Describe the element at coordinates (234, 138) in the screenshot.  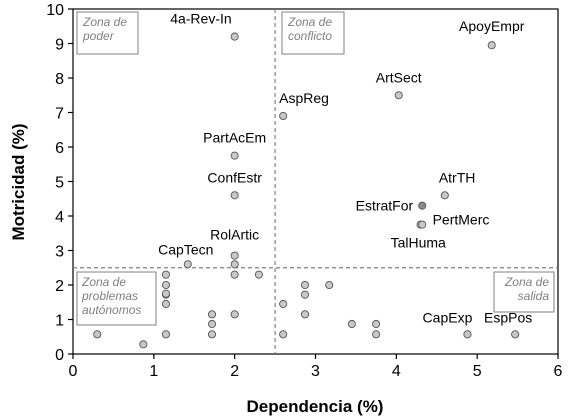
I see `point-label: PartAcEm` at that location.